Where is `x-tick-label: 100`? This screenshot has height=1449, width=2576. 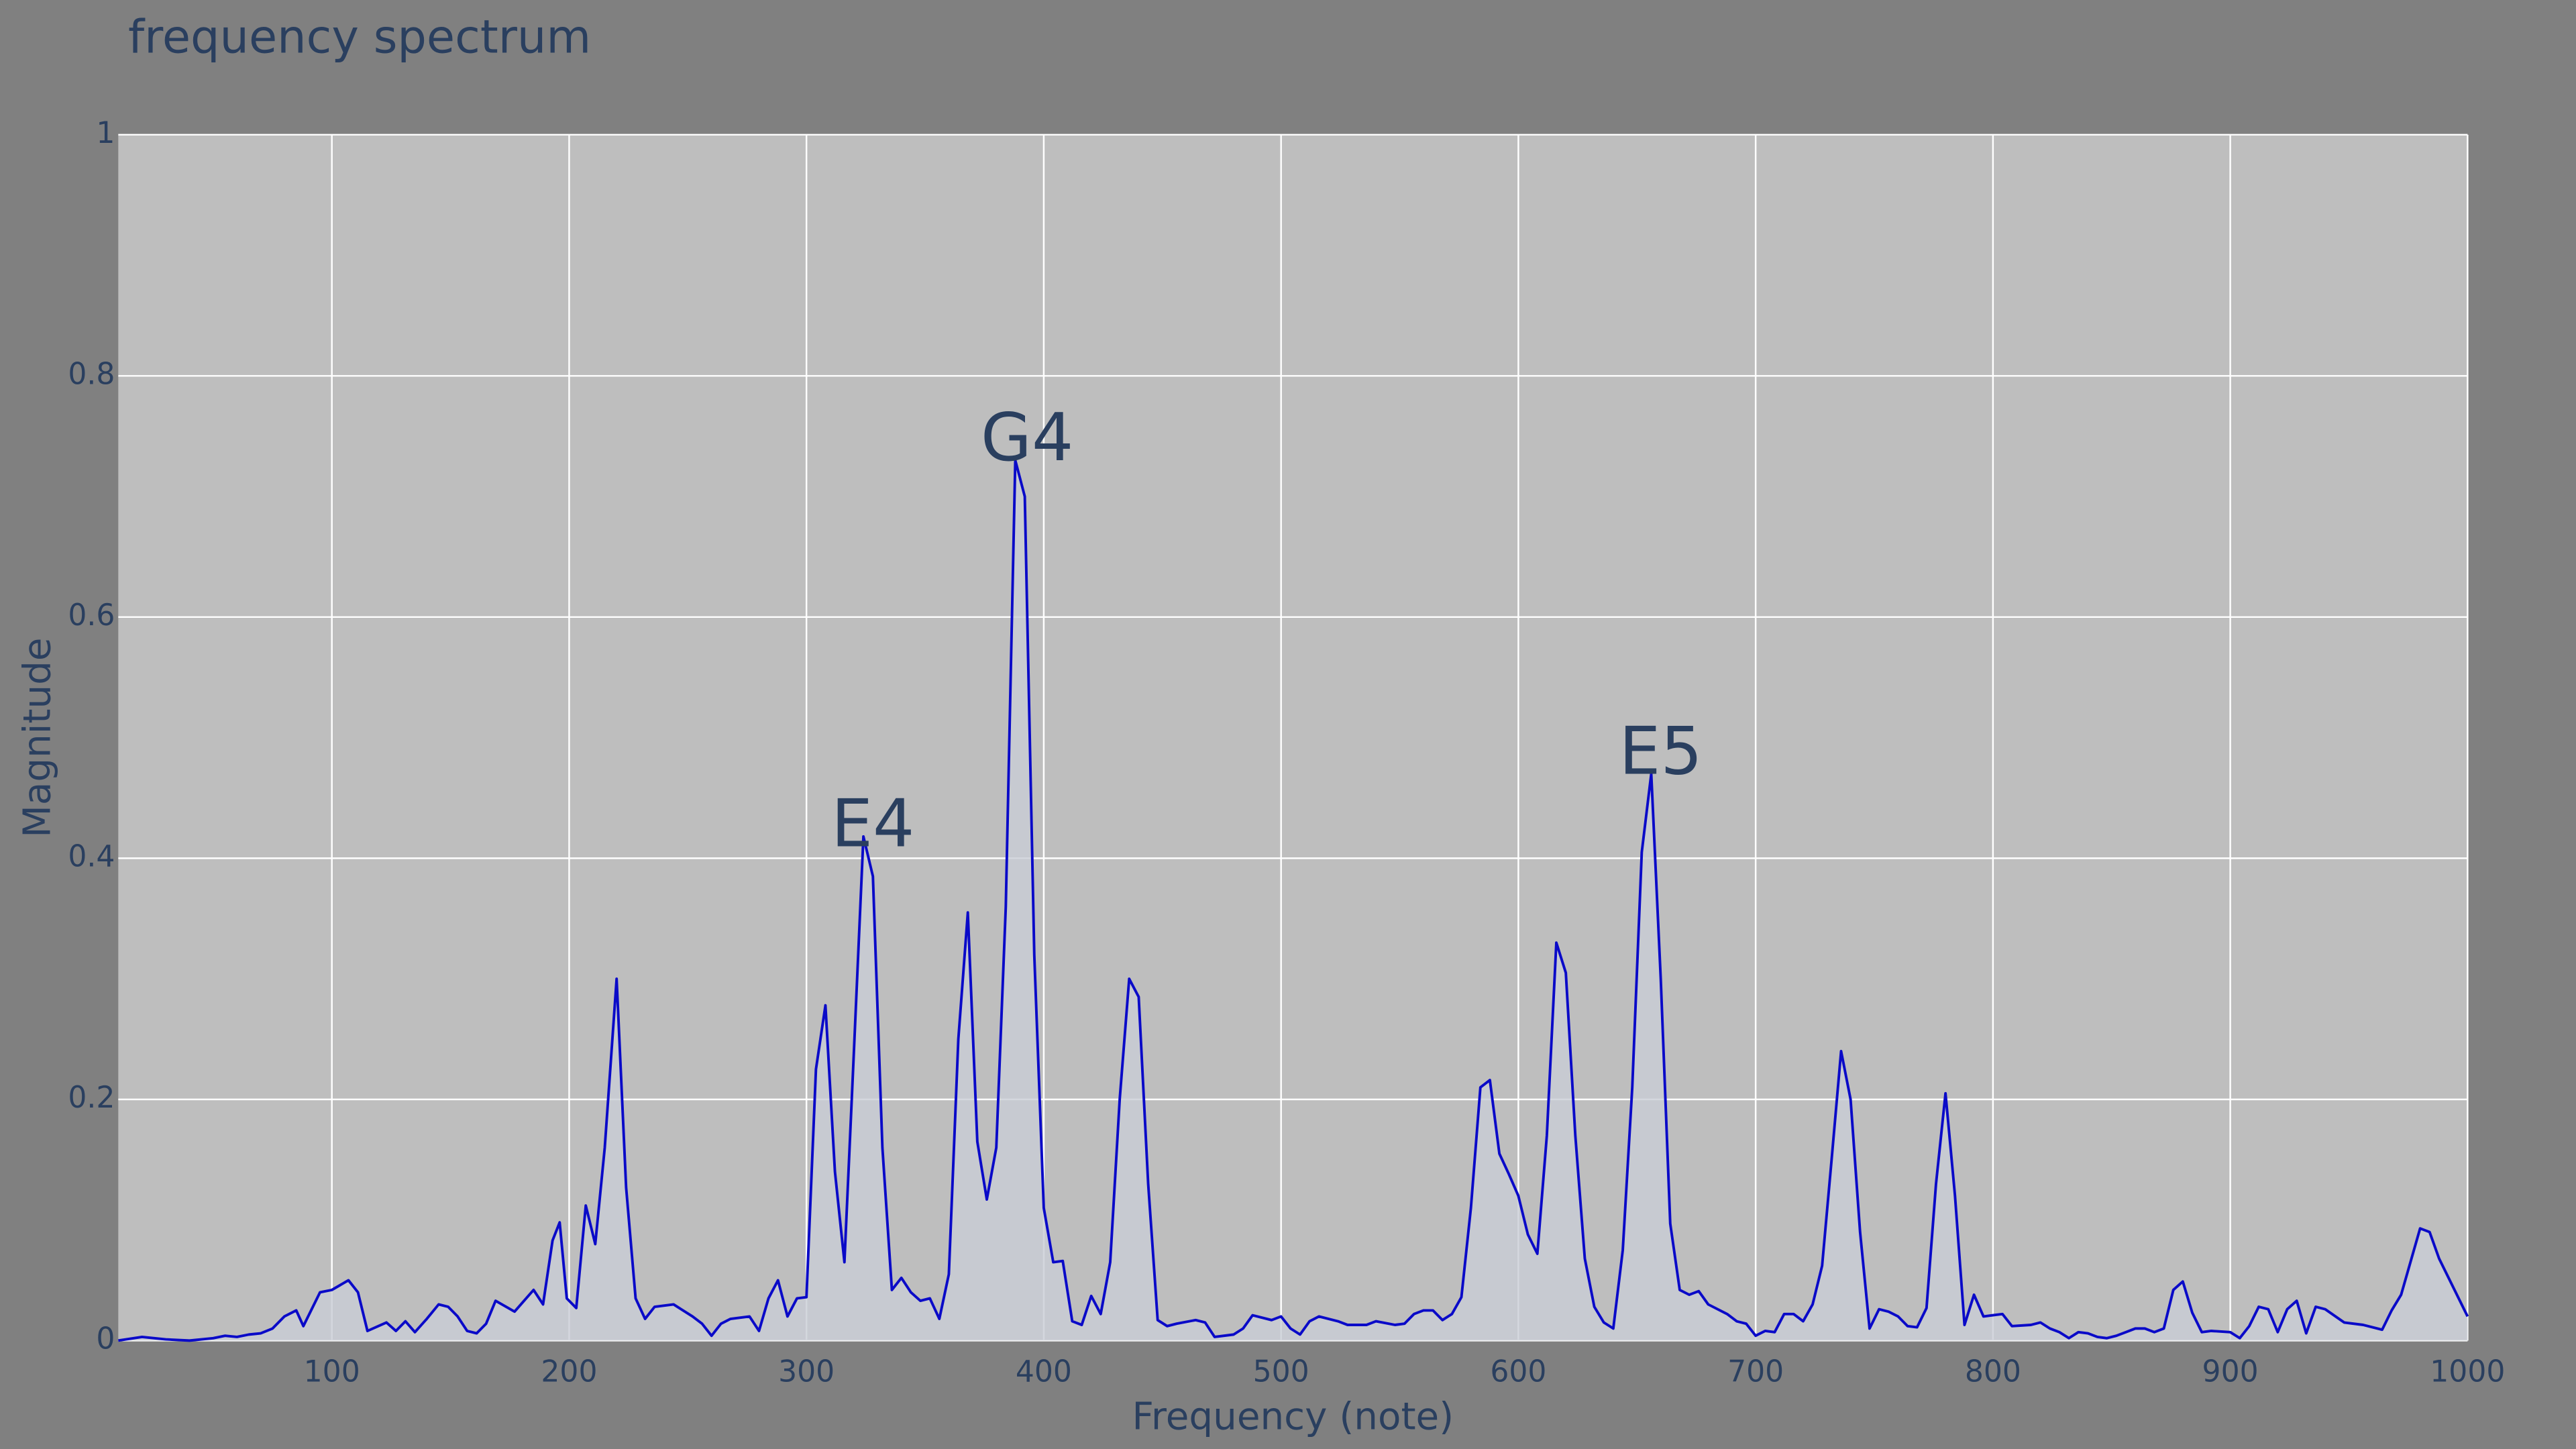 x-tick-label: 100 is located at coordinates (332, 1371).